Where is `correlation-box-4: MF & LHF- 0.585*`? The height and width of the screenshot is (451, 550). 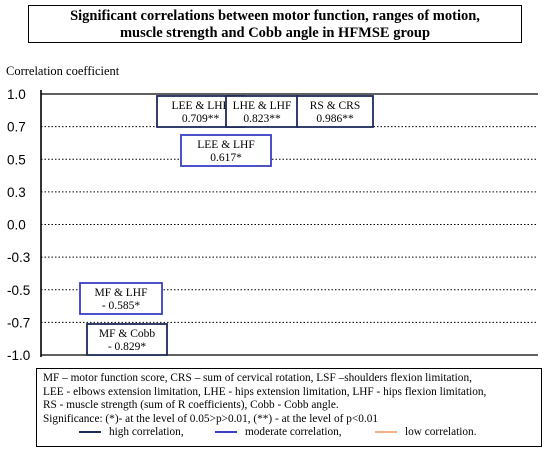
correlation-box-4: MF & LHF- 0.585* is located at coordinates (121, 298).